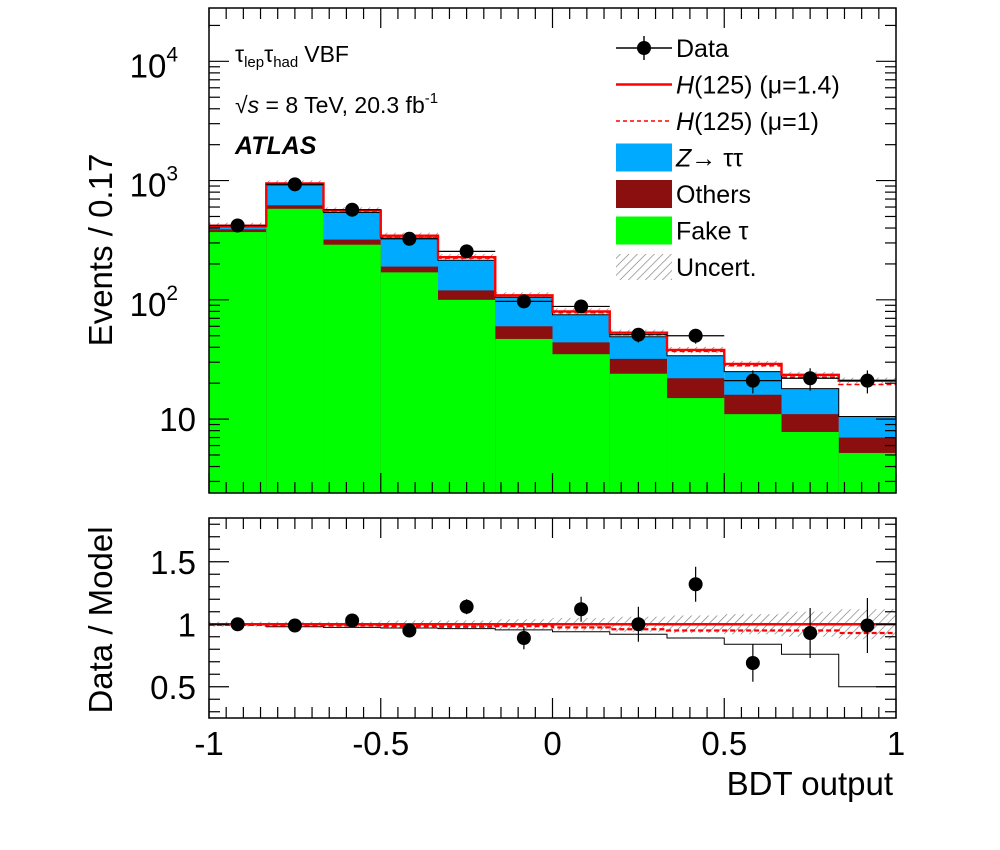  What do you see at coordinates (173, 562) in the screenshot?
I see `ratio-y-tick-label: 1.5` at bounding box center [173, 562].